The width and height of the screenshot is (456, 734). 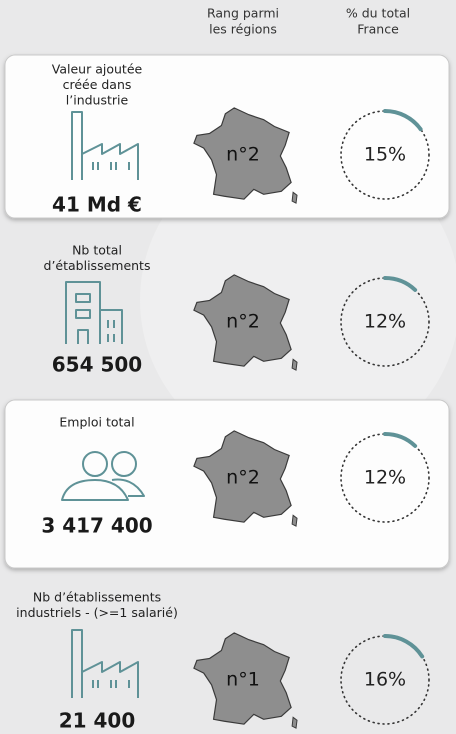 I want to click on share-label: 15%, so click(x=385, y=155).